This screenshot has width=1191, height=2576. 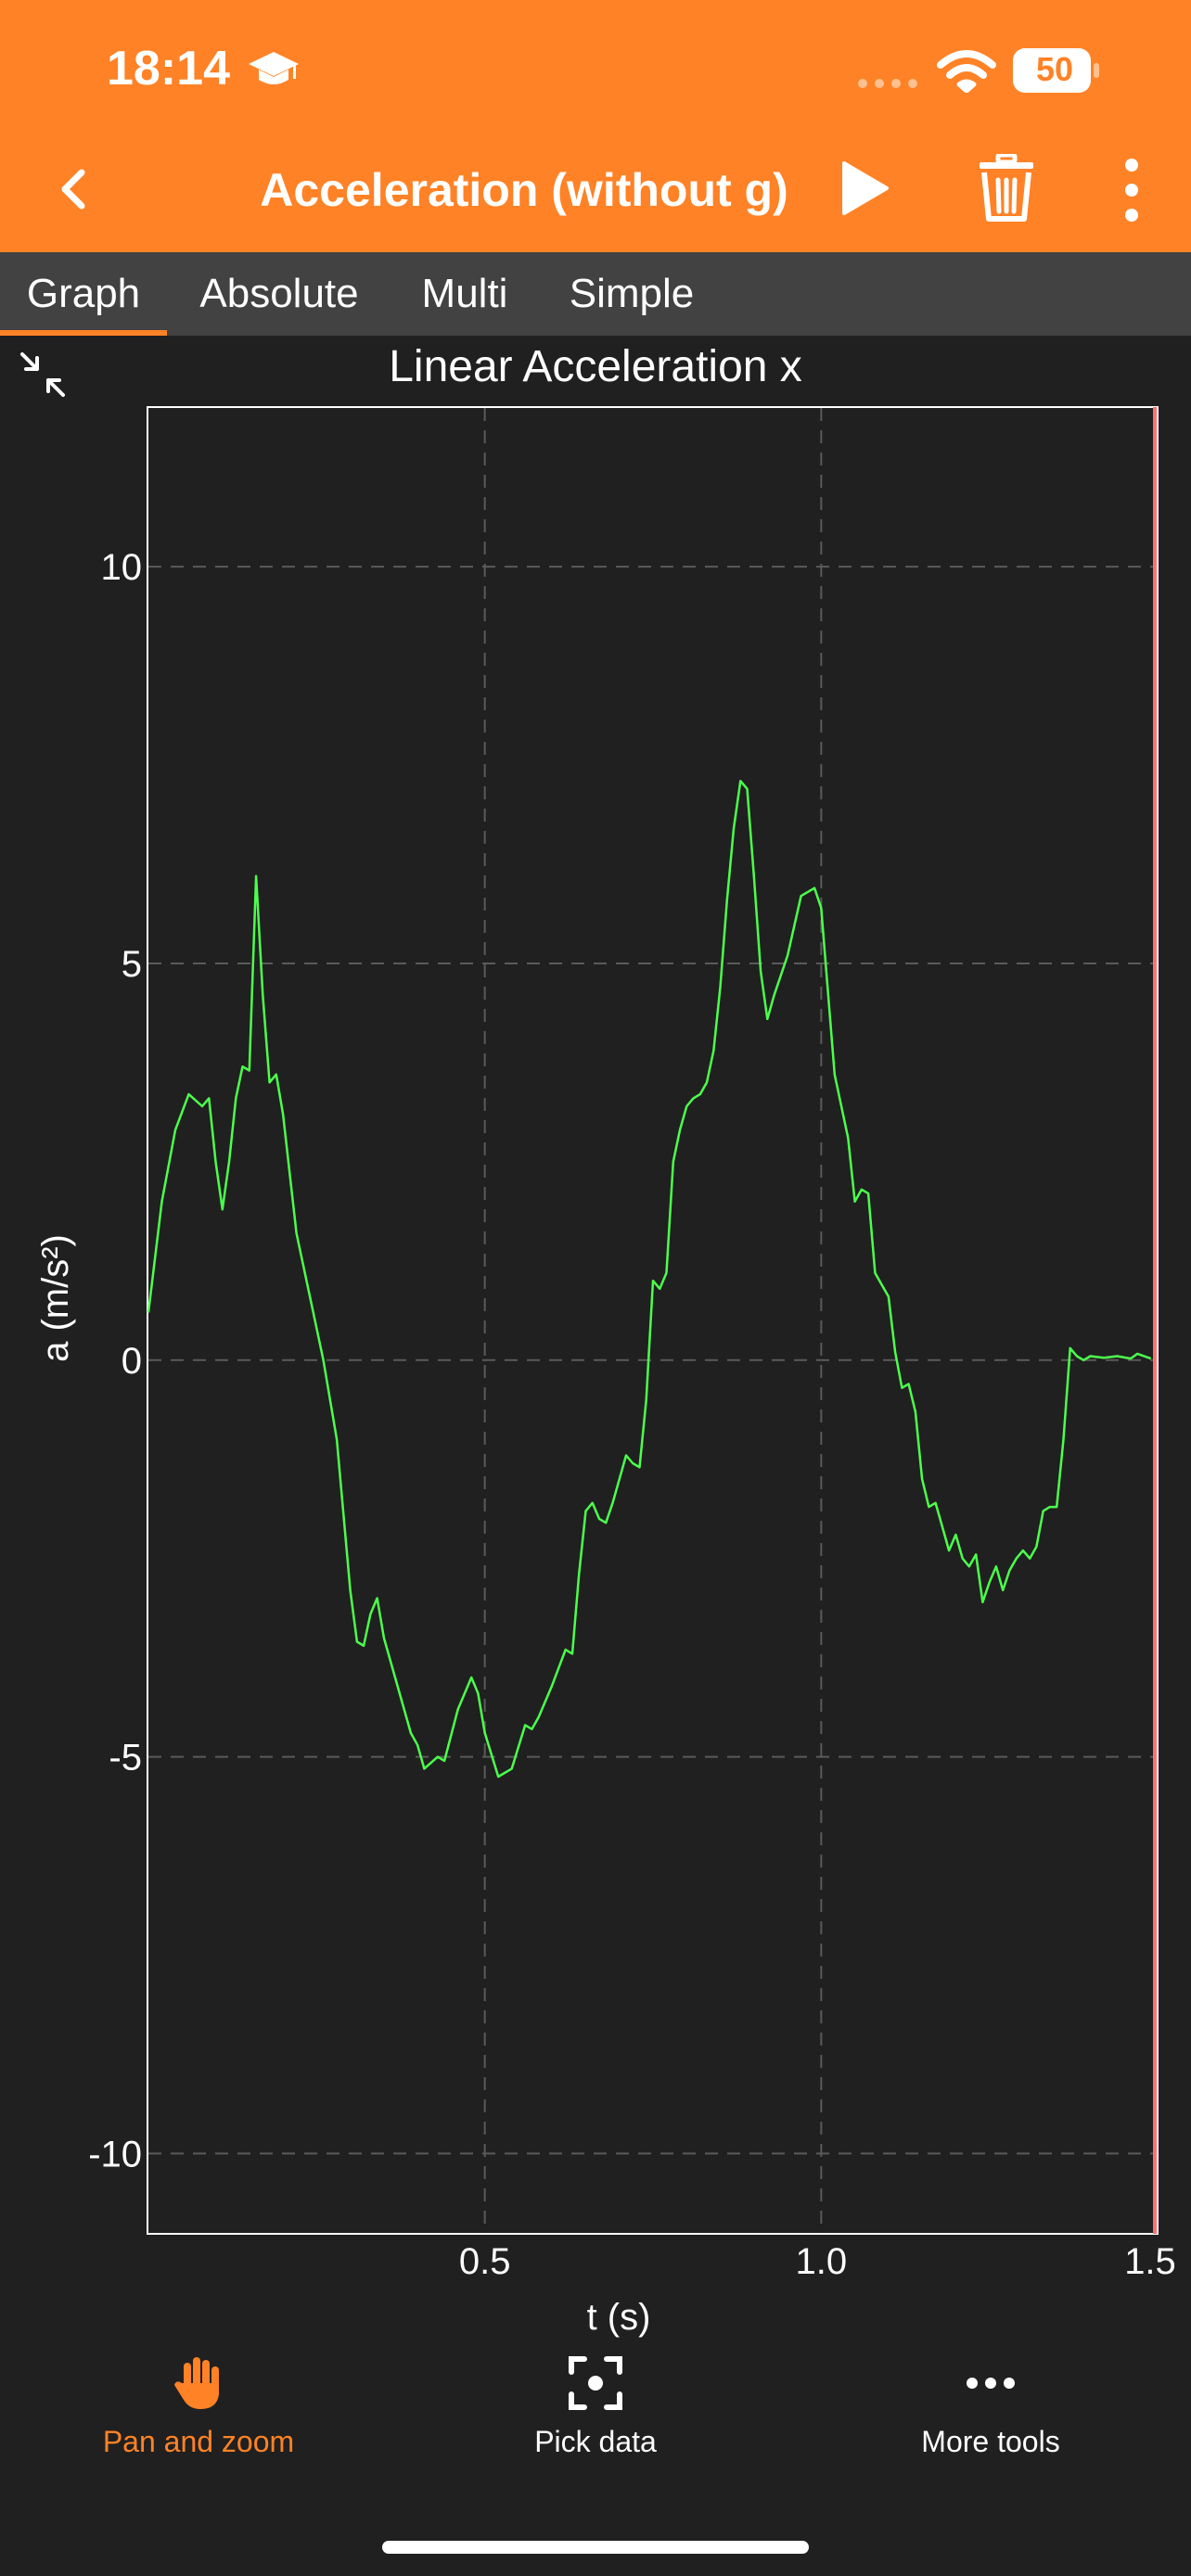 What do you see at coordinates (198, 2441) in the screenshot?
I see `pan-zoom-label: Pan and zoom` at bounding box center [198, 2441].